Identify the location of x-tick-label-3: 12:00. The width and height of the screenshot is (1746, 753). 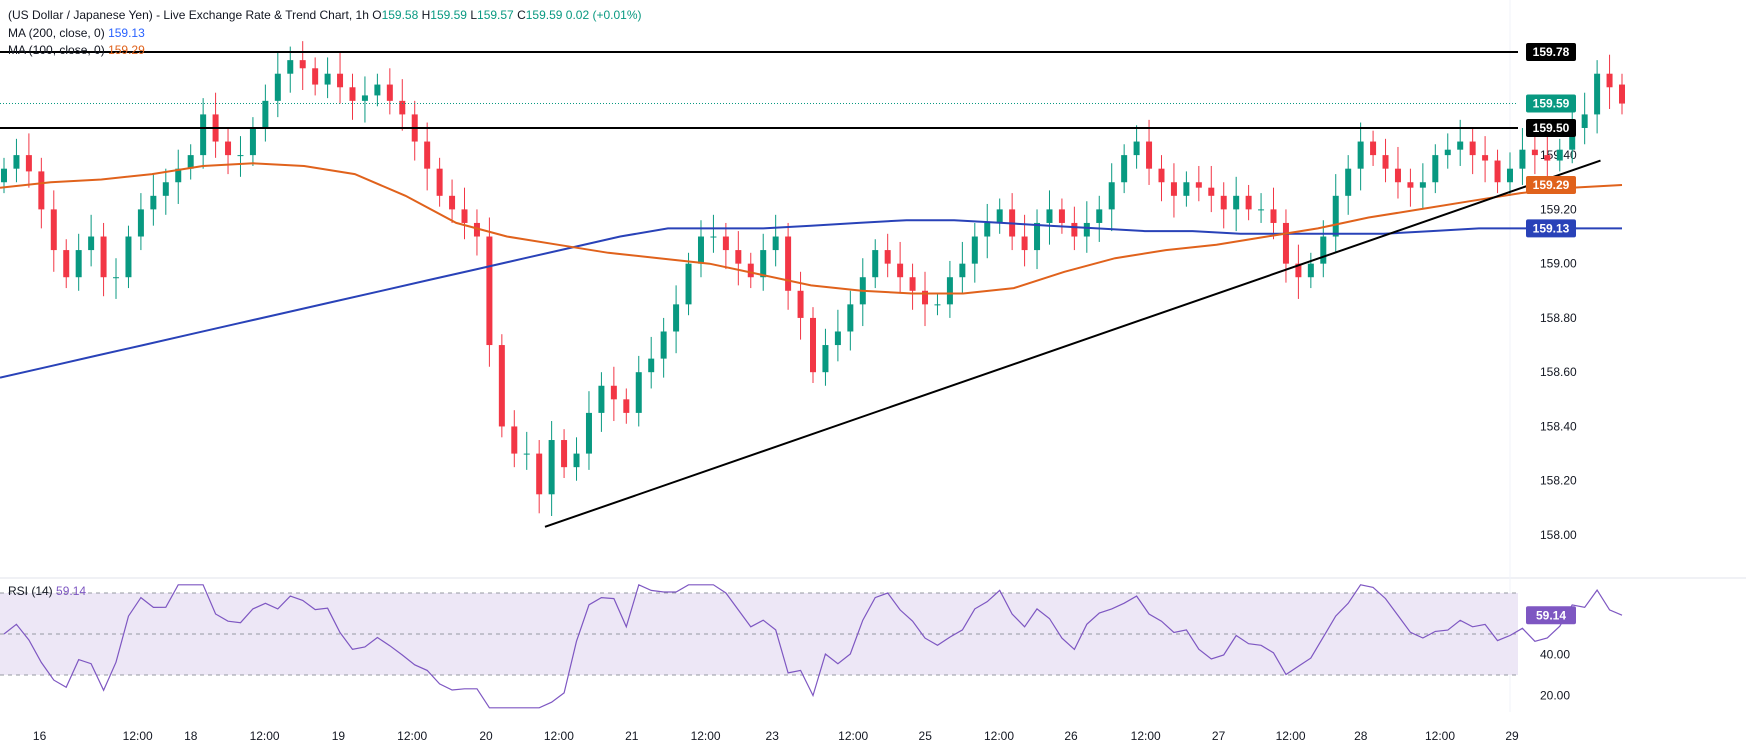
(265, 736).